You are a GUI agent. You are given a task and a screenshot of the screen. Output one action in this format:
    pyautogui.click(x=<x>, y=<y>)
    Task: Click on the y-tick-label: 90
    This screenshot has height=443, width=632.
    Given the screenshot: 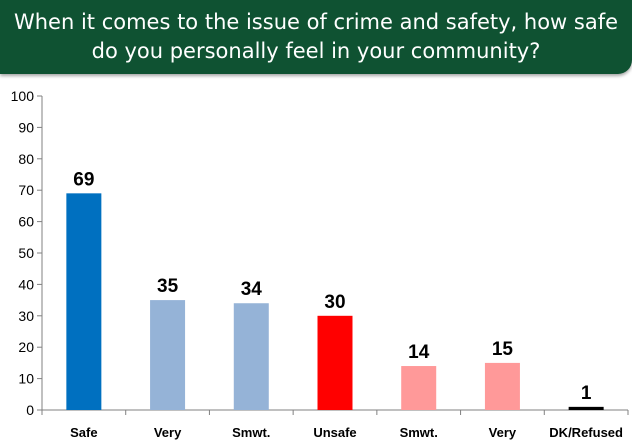 What is the action you would take?
    pyautogui.click(x=26, y=127)
    